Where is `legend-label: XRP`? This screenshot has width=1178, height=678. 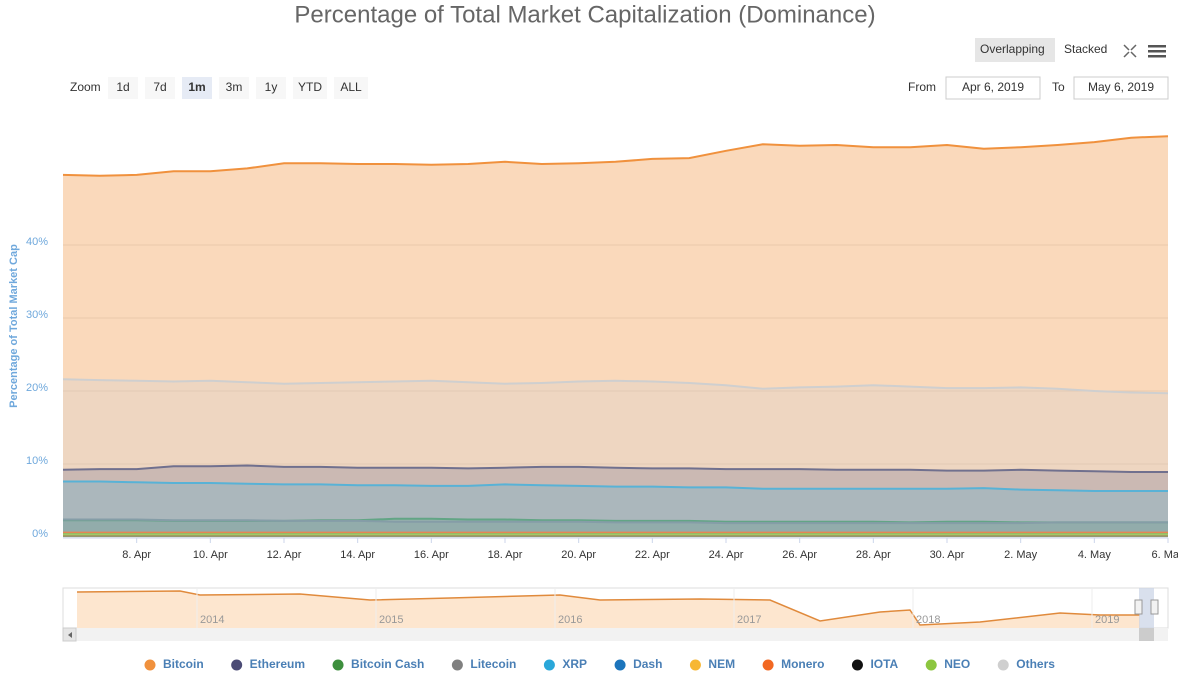 legend-label: XRP is located at coordinates (574, 664).